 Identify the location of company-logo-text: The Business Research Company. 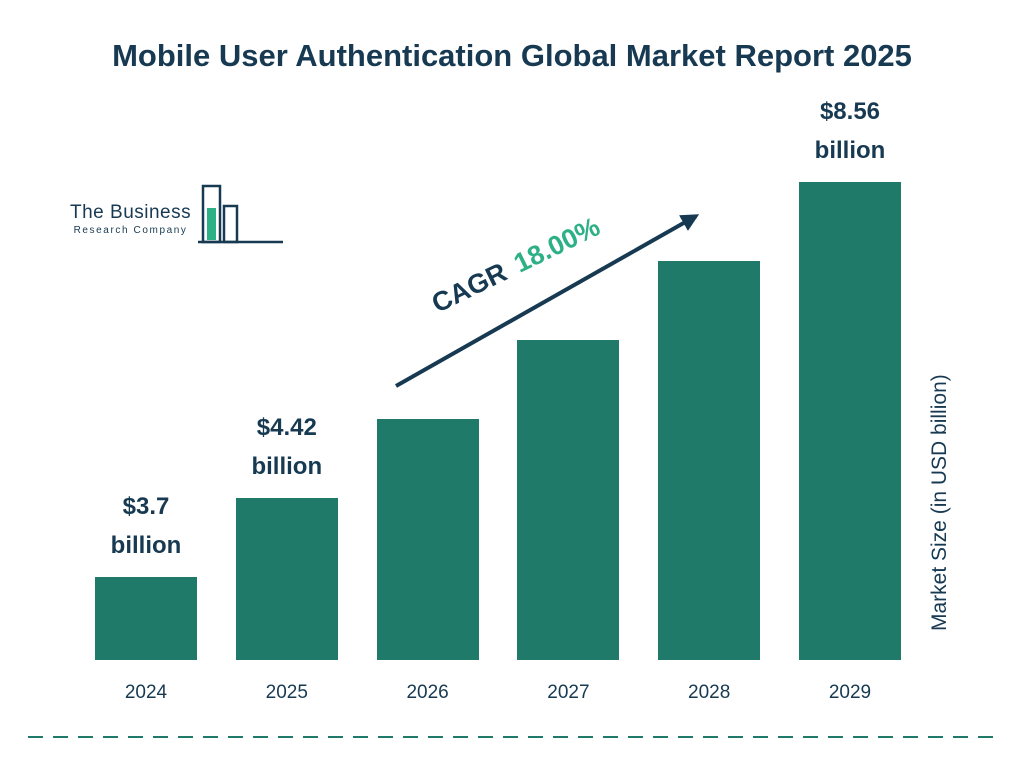
(130, 219).